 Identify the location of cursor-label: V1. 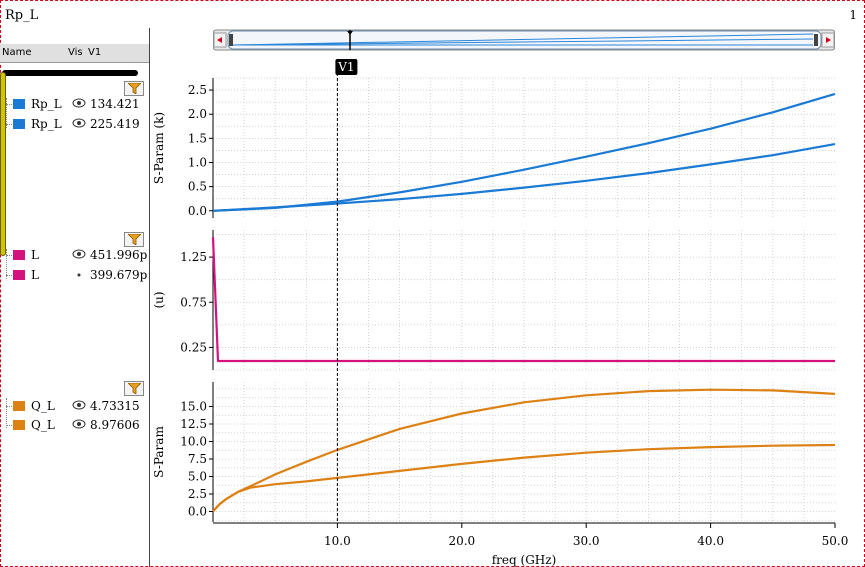
(345, 67).